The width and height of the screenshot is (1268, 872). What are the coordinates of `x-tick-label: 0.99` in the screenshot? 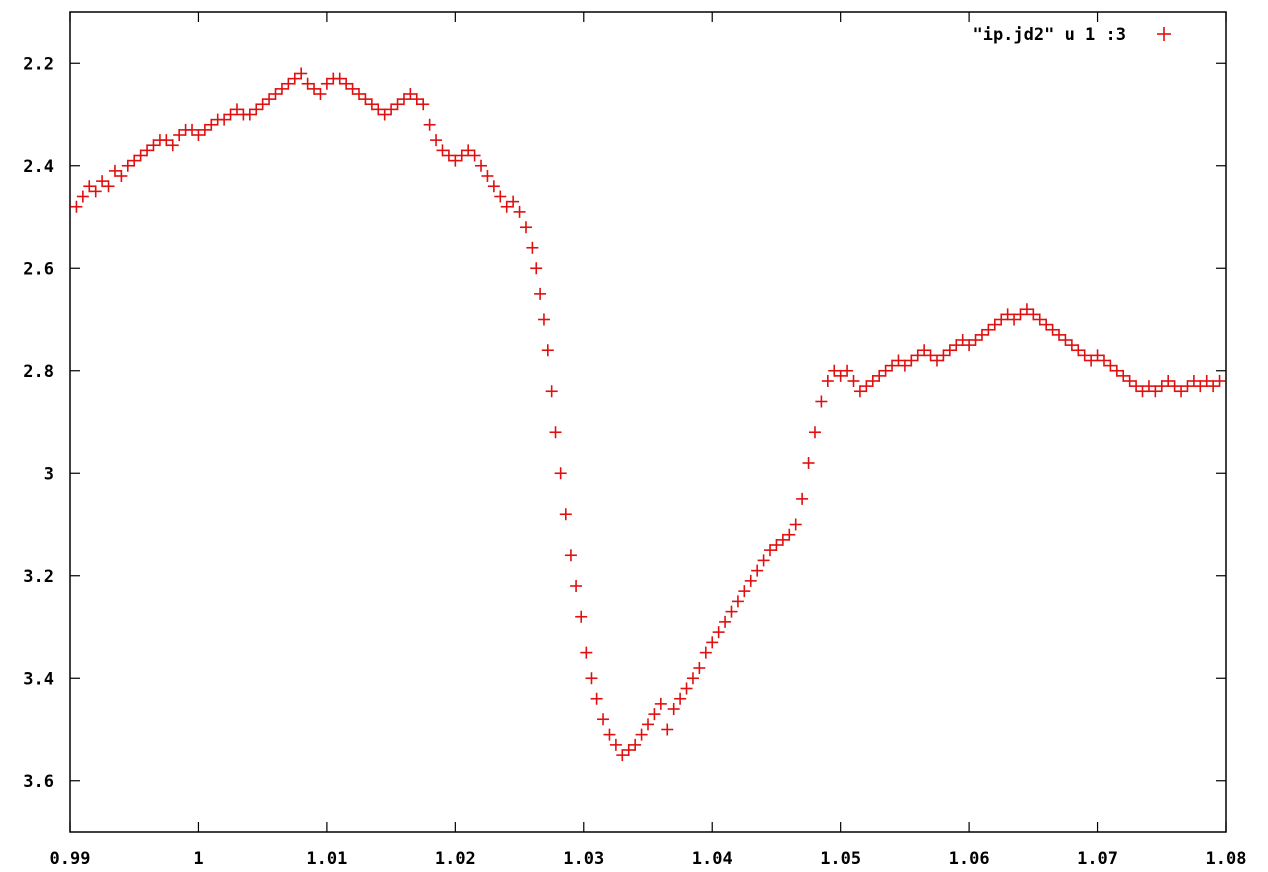 It's located at (70, 859).